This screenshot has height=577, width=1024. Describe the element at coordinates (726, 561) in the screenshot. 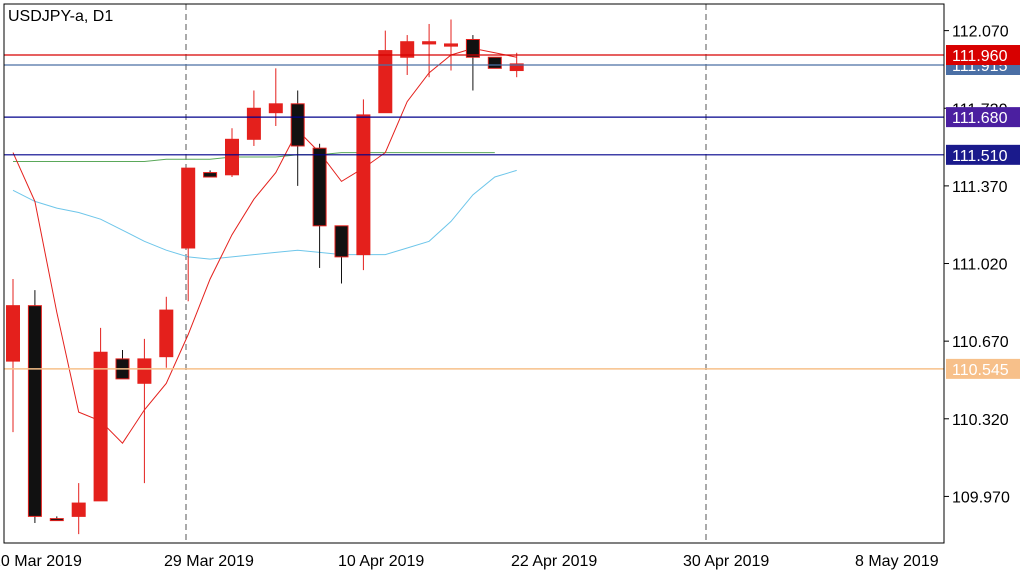

I see `x-tick-label: 30 Apr 2019` at that location.